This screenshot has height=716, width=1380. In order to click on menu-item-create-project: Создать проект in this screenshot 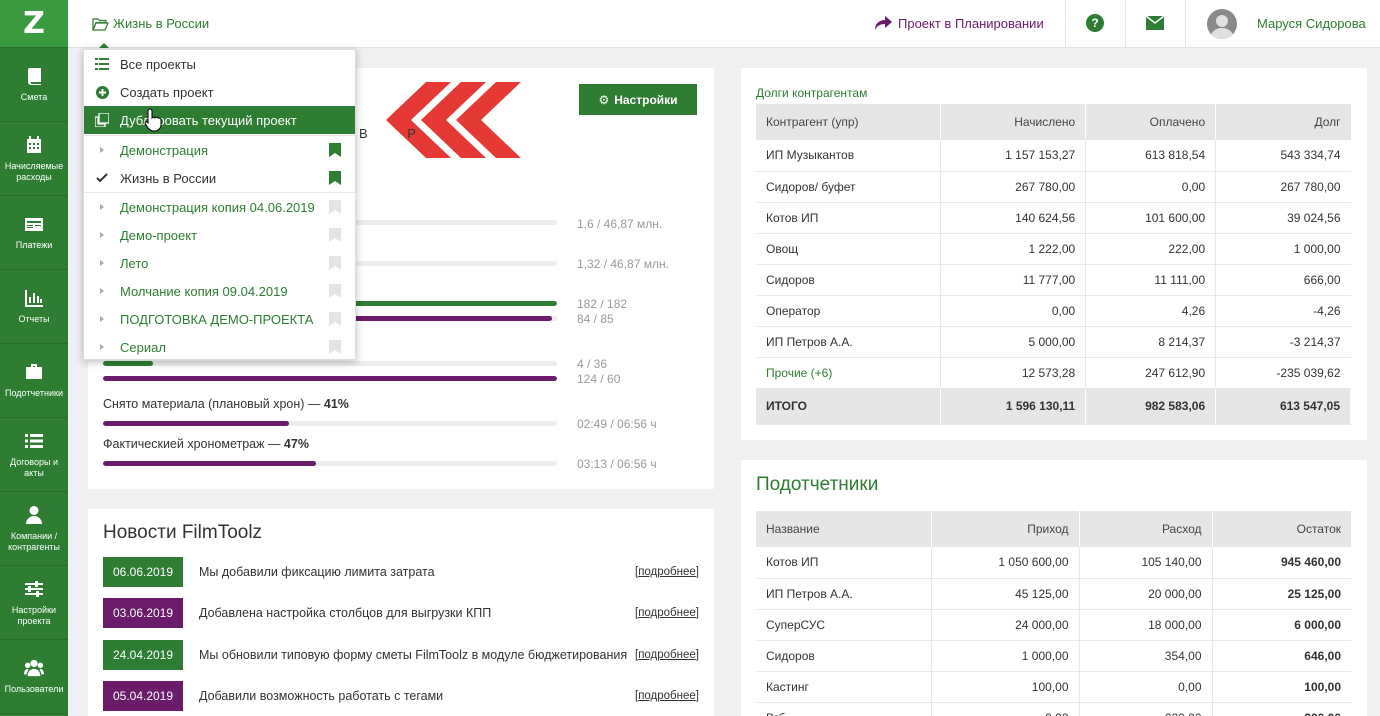, I will do `click(219, 92)`.